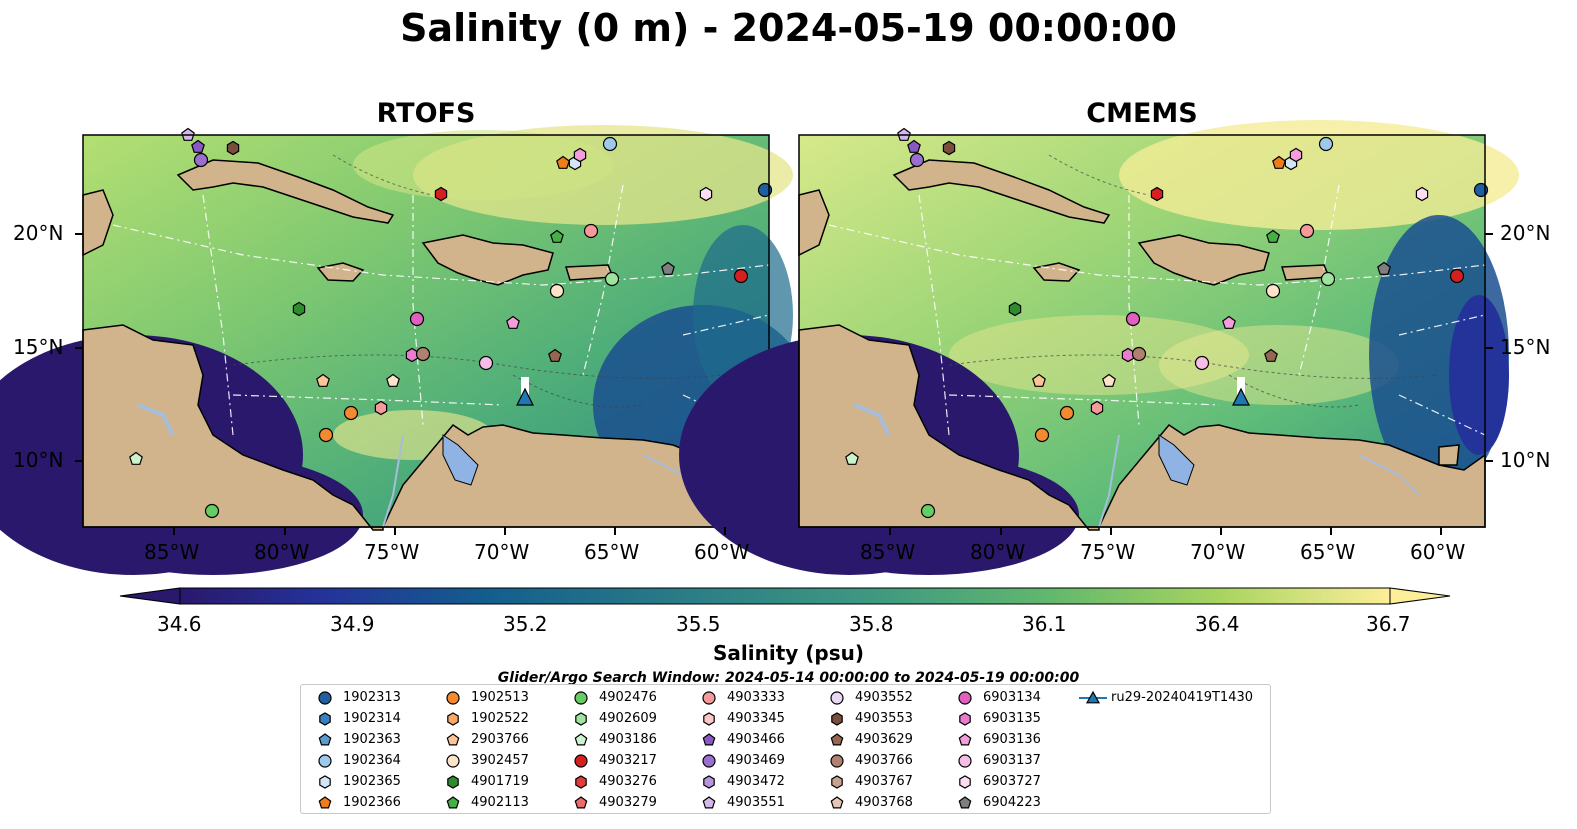  What do you see at coordinates (1012, 781) in the screenshot?
I see `legend-label: 6903727` at bounding box center [1012, 781].